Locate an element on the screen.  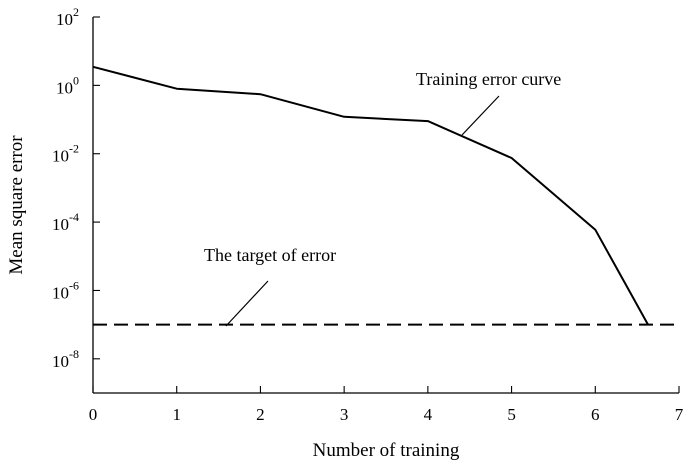
y-tick-exponent: -8 is located at coordinates (74, 354).